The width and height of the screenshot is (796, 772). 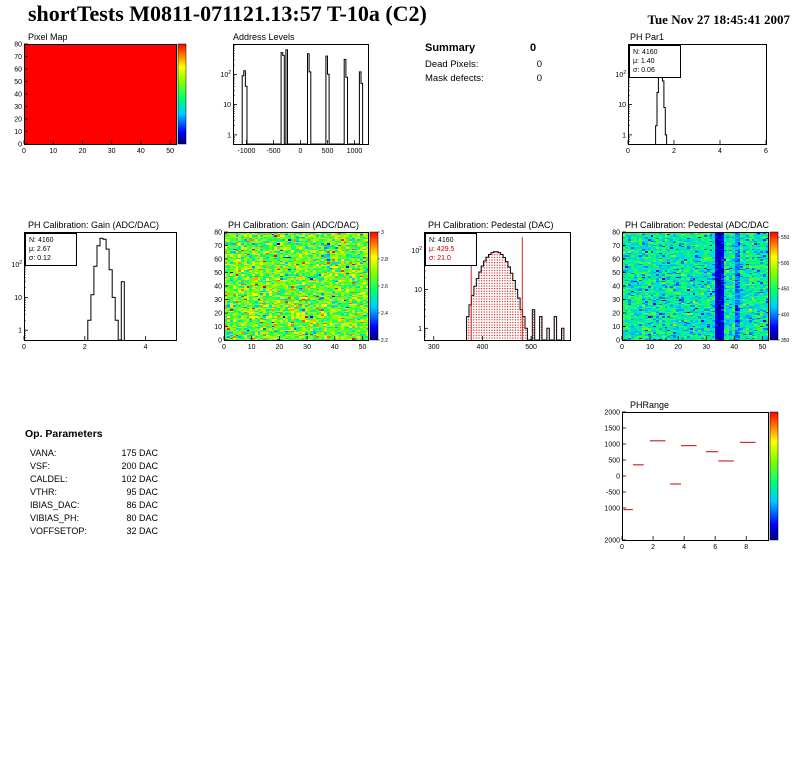 I want to click on gain-map-title: PH Calibration: Gain (ADC/DAC), so click(x=294, y=225).